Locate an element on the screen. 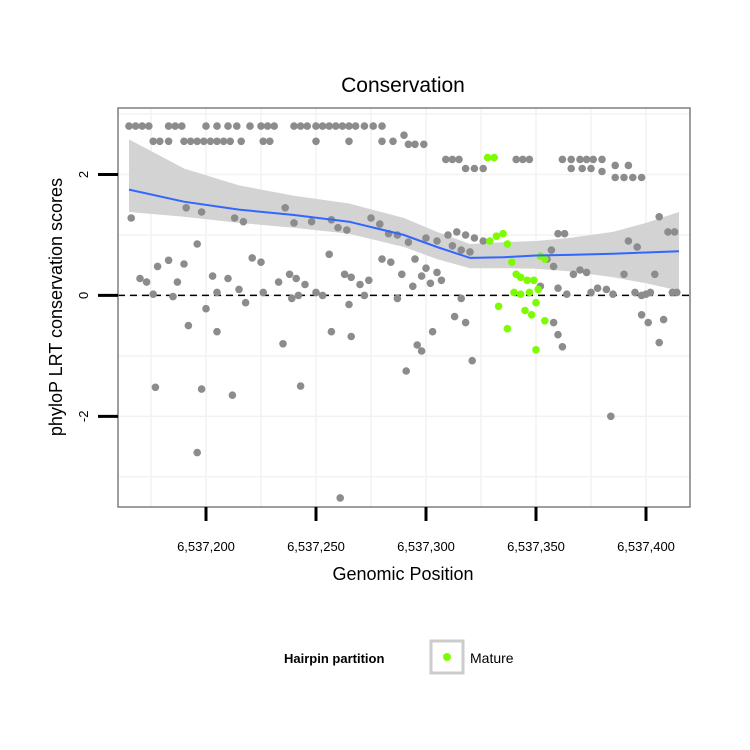  x-tick-label: 6,537,250 is located at coordinates (316, 546).